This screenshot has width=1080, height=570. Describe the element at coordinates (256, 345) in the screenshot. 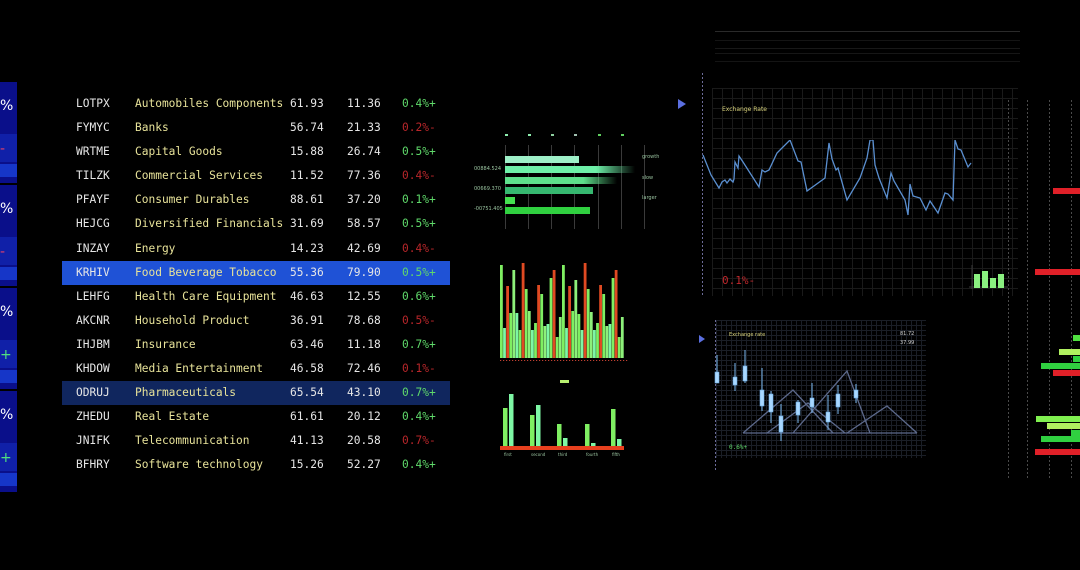

I see `ticker-row: IHJBM Insurance 63.46 11.18 0.7%+` at that location.